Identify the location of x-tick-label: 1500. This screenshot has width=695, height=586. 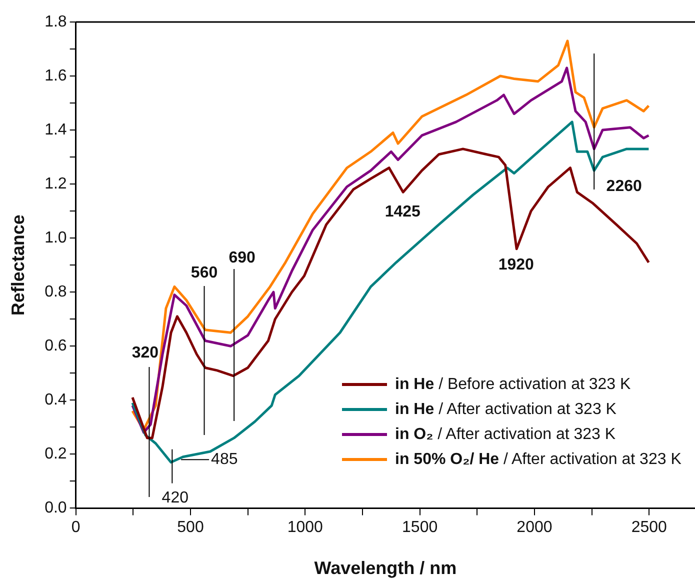
(420, 527).